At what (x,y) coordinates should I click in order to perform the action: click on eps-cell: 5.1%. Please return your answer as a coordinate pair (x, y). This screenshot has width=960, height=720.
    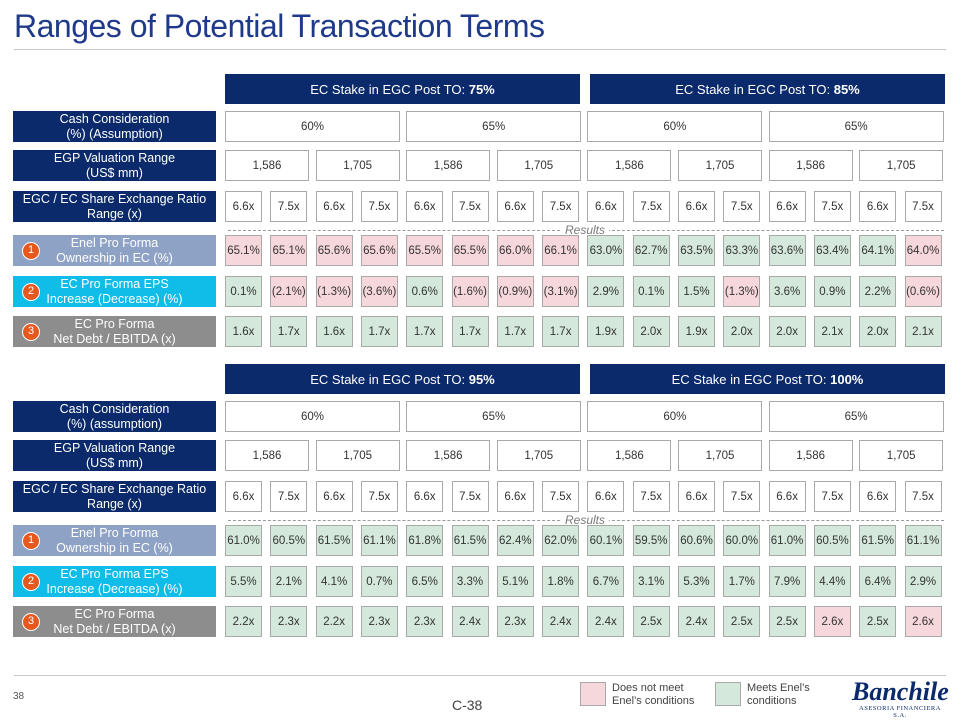
    Looking at the image, I should click on (515, 581).